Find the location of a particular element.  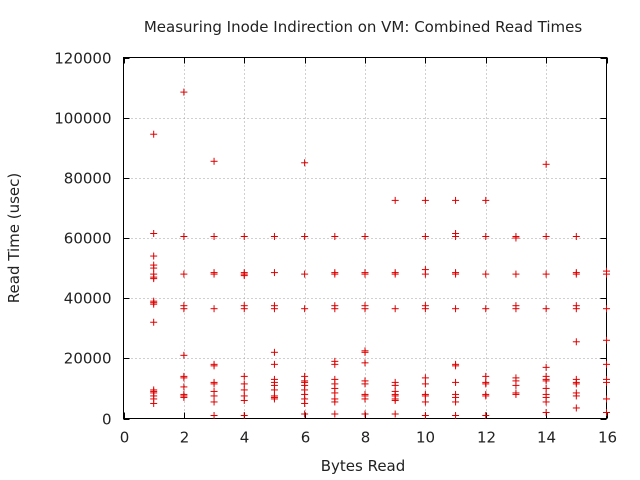

x-tick-label: 16 is located at coordinates (607, 438).